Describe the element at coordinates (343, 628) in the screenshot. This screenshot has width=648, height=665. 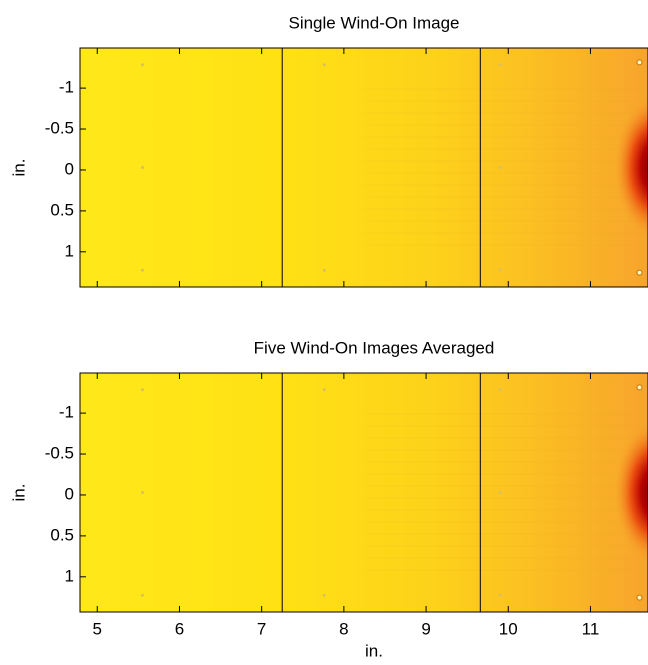
I see `x-tick-label: 8` at that location.